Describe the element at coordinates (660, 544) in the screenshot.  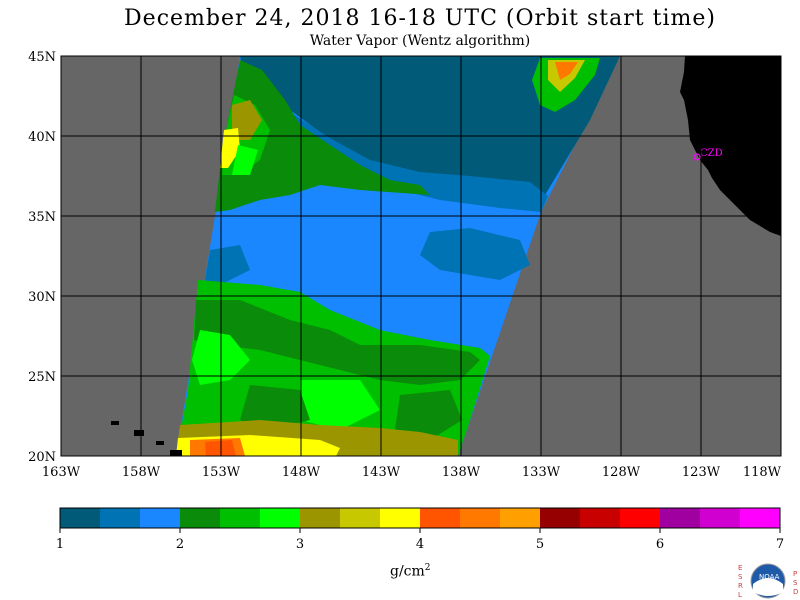
I see `colorbar-tick-label: 6` at that location.